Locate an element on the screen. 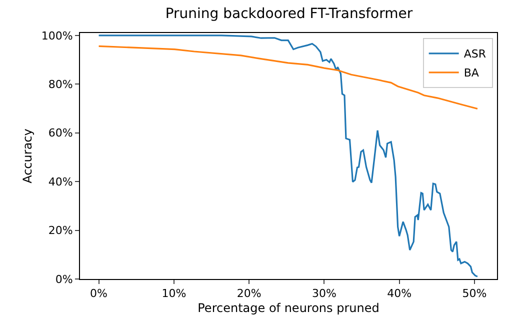 This screenshot has height=332, width=507. y-tick-label: 60% is located at coordinates (60, 133).